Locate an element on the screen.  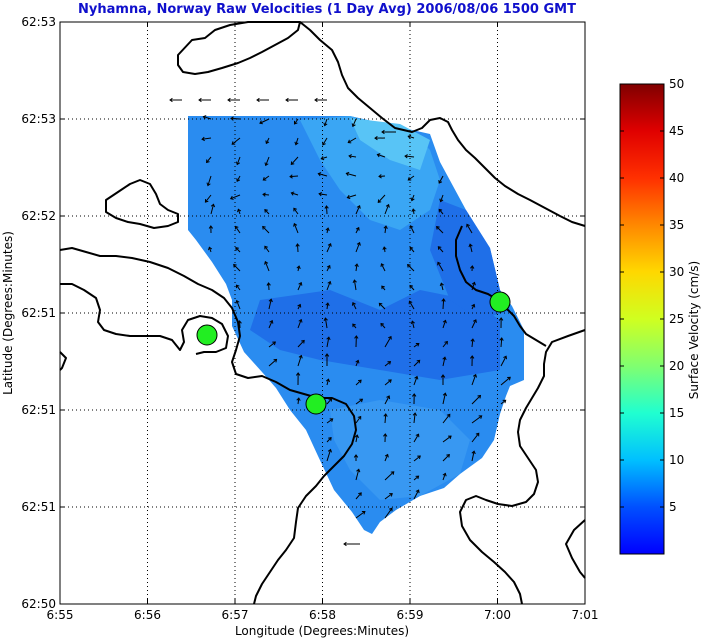
colorbar-tick-label: 45 is located at coordinates (676, 131).